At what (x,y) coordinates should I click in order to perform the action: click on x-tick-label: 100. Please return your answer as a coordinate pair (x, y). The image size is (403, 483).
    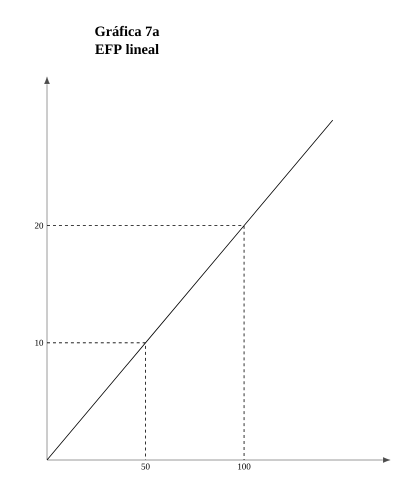
    Looking at the image, I should click on (244, 467).